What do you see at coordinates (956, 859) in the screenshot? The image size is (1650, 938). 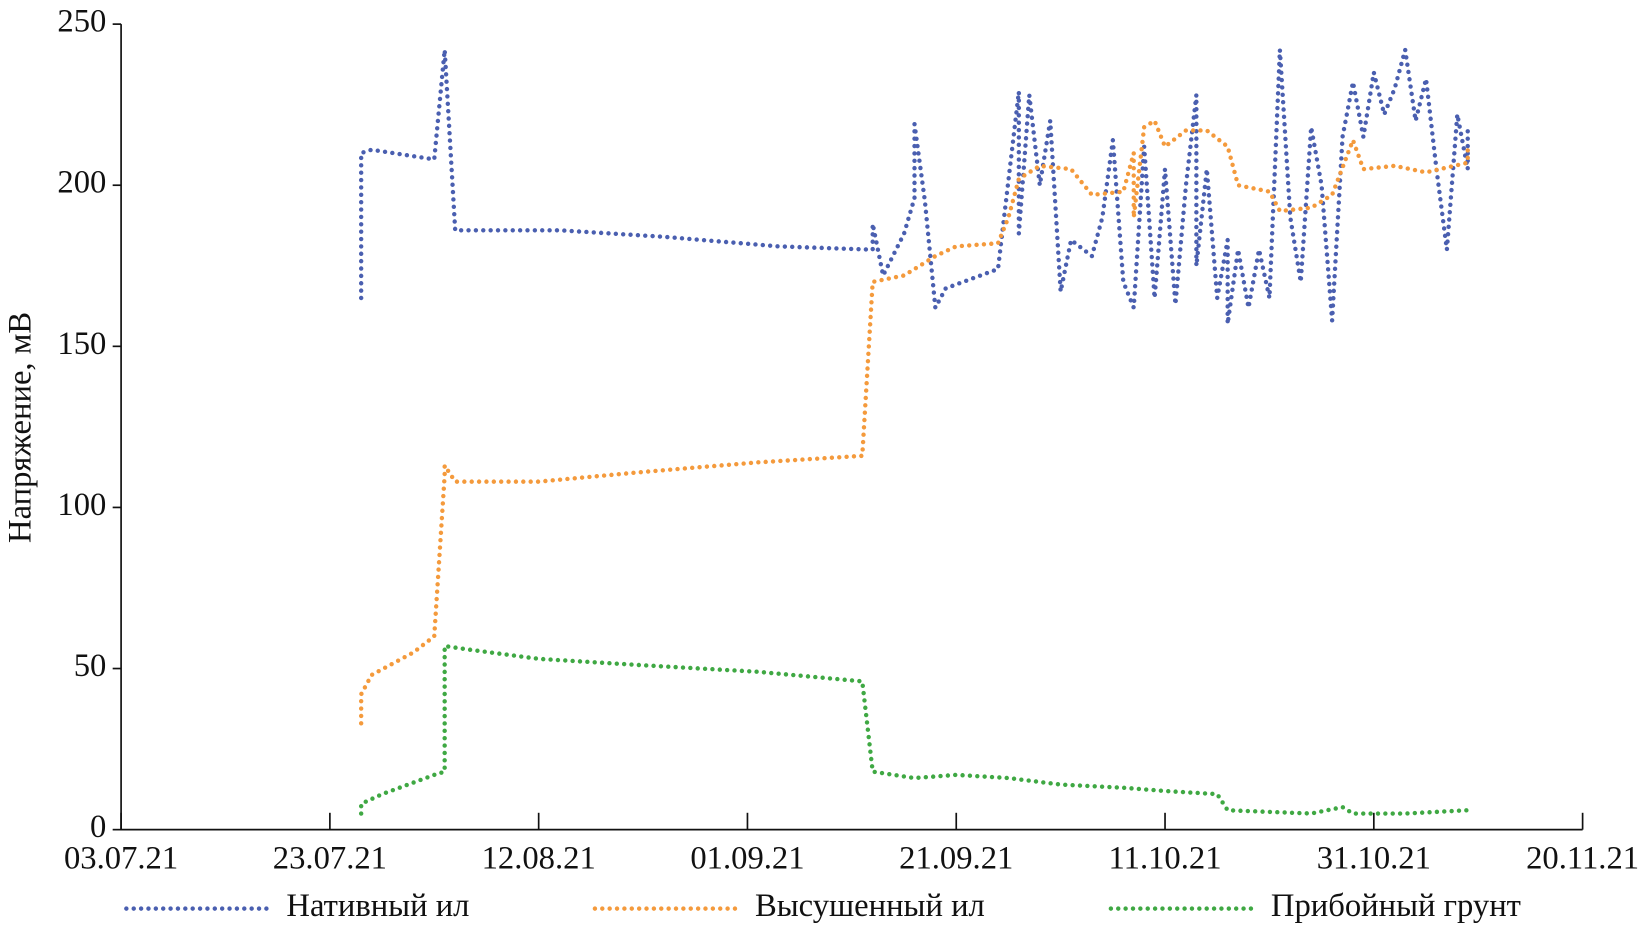 I see `x-tick-label: 21.09.21` at bounding box center [956, 859].